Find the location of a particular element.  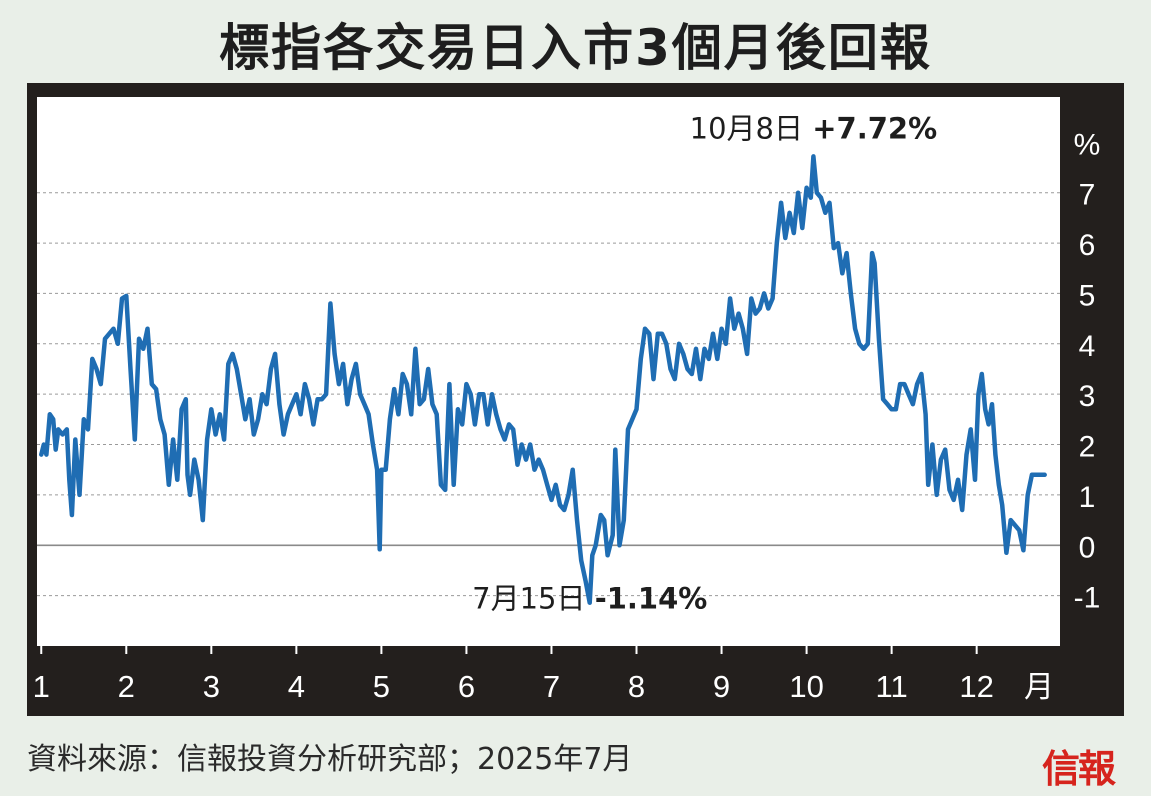

x-unit-label: 月 is located at coordinates (1039, 687).